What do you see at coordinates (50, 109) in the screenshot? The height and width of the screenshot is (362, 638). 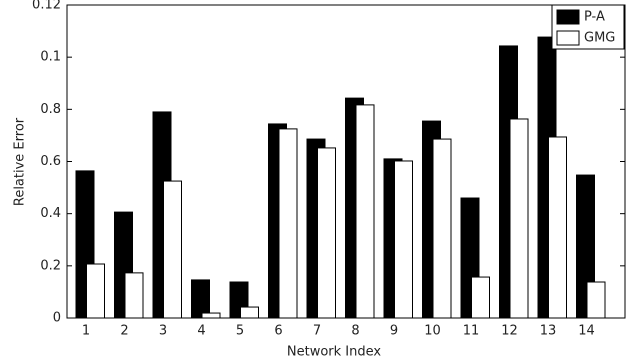 I see `y-tick-label: 0.8` at bounding box center [50, 109].